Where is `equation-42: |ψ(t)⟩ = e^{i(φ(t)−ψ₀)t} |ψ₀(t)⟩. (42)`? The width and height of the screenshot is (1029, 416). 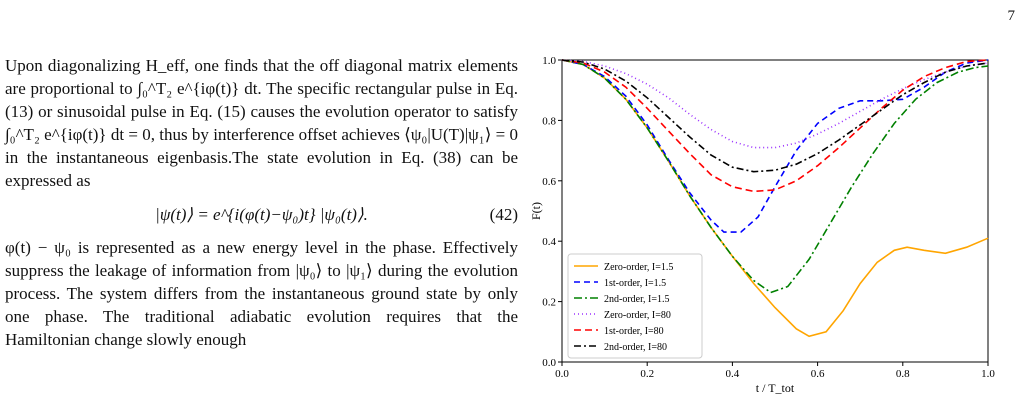 equation-42: |ψ(t)⟩ = e^{i(φ(t)−ψ₀)t} |ψ₀(t)⟩. (42) is located at coordinates (261, 214).